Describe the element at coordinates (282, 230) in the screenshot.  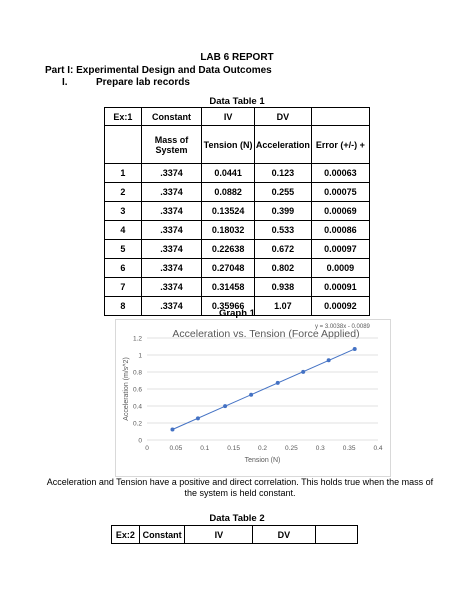
I see `table-cell: 0.533` at that location.